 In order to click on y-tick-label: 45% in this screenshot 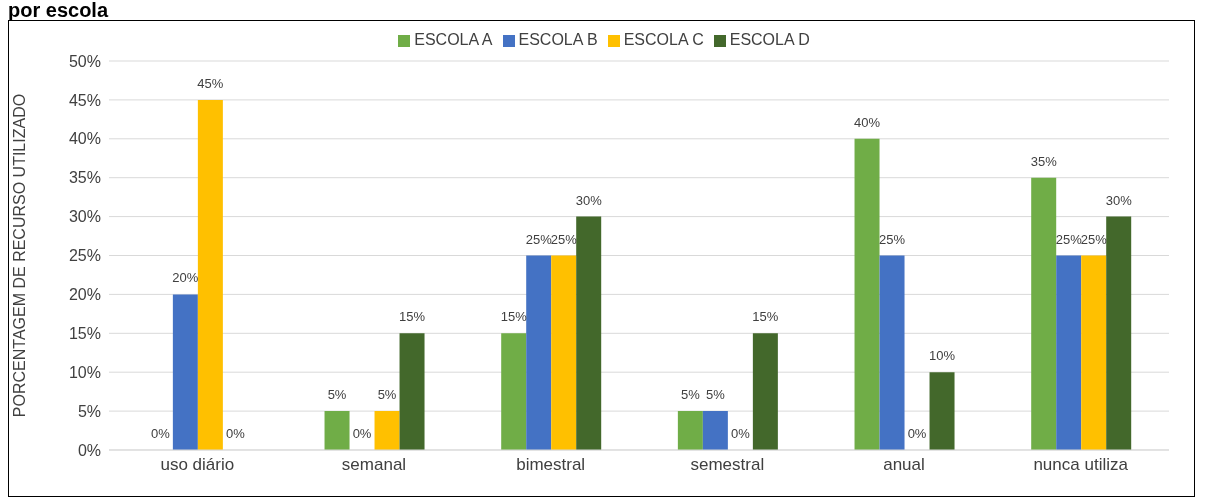, I will do `click(84, 100)`.